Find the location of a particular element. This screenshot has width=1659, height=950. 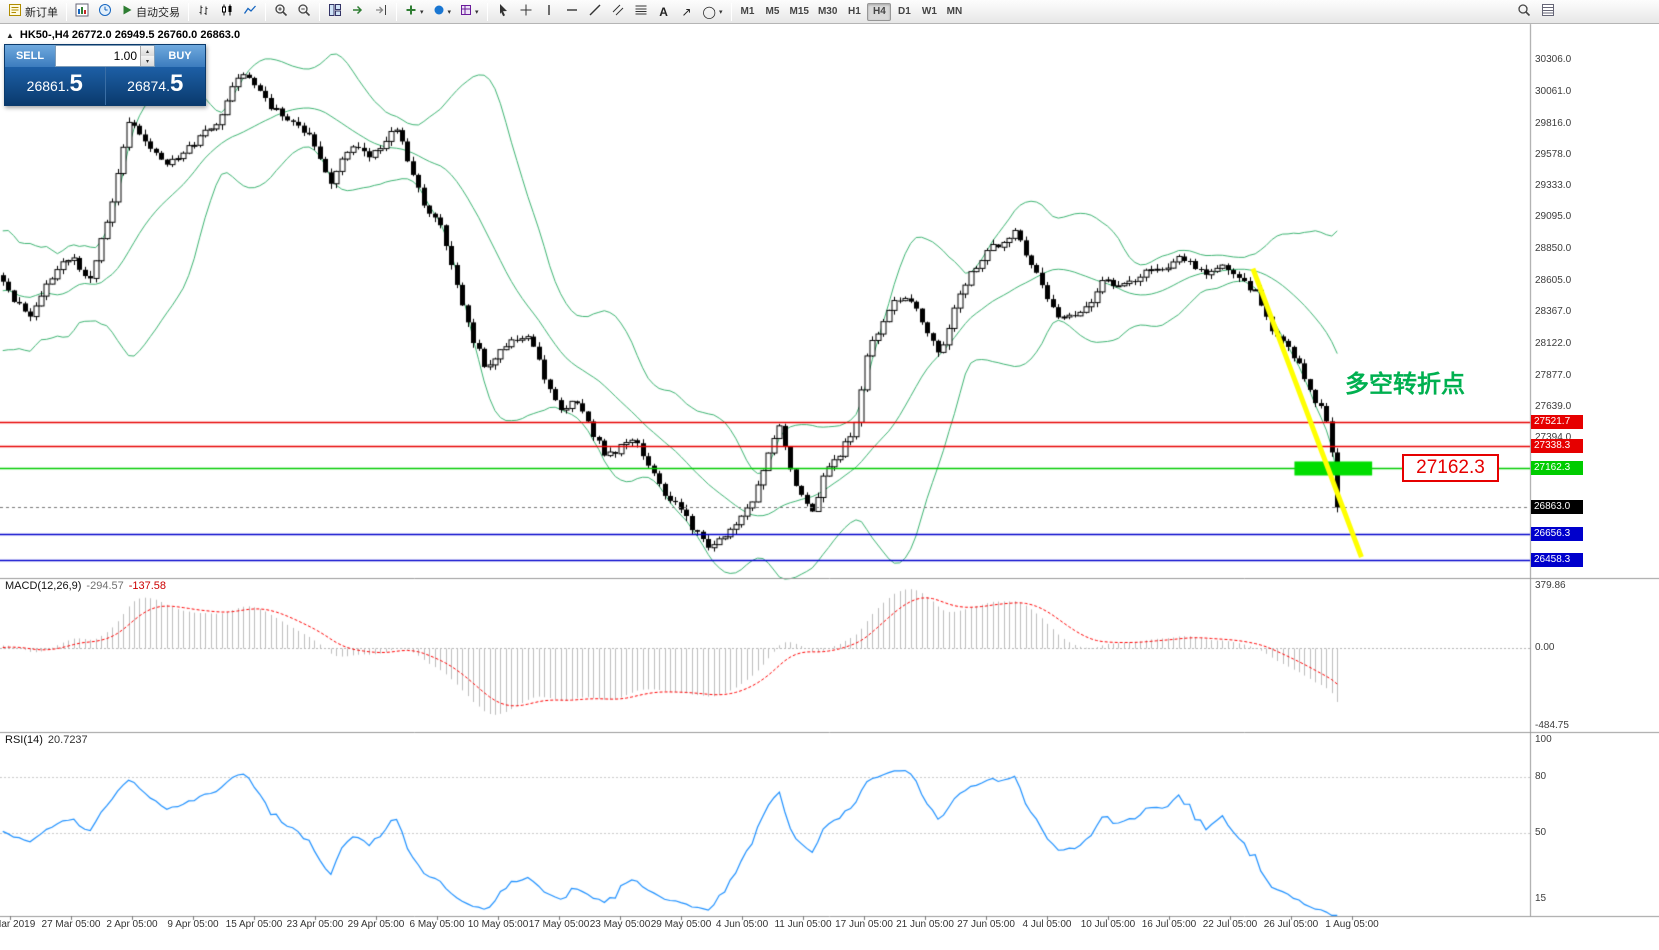

market-watch-icon is located at coordinates (105, 11).